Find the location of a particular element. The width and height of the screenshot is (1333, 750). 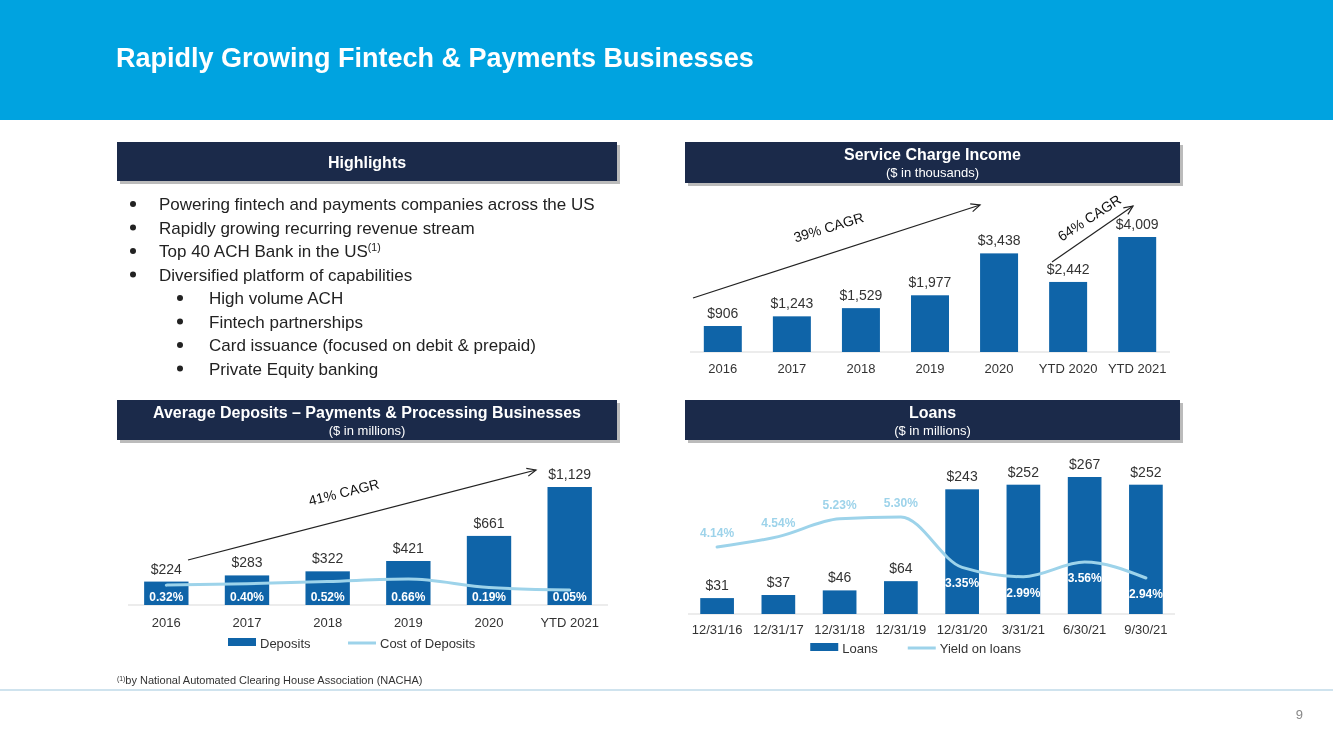

data-label: $267 is located at coordinates (1085, 464).